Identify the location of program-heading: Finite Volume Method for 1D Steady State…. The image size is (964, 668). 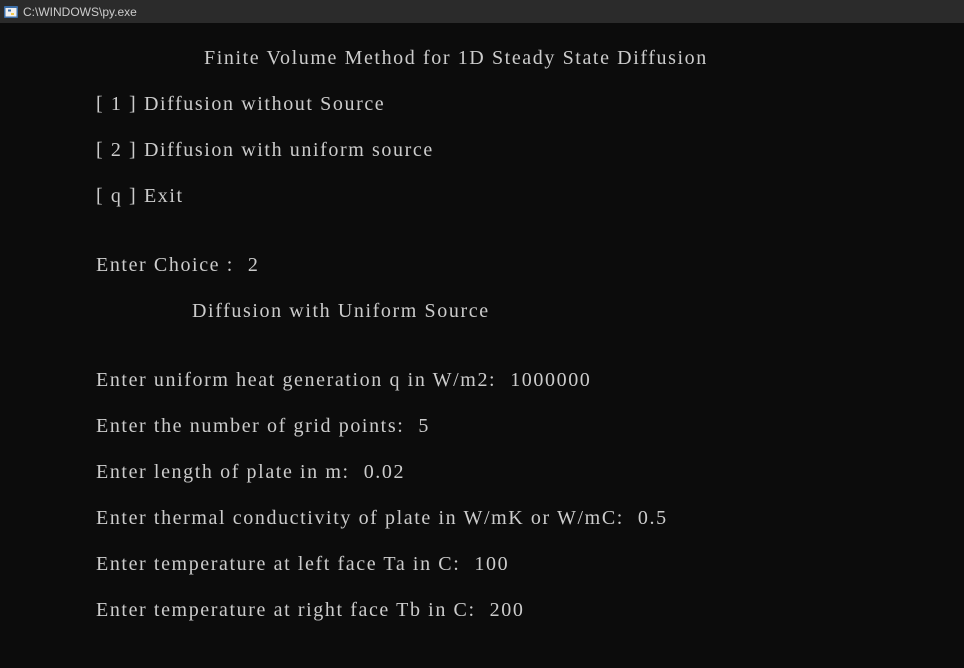
(456, 58).